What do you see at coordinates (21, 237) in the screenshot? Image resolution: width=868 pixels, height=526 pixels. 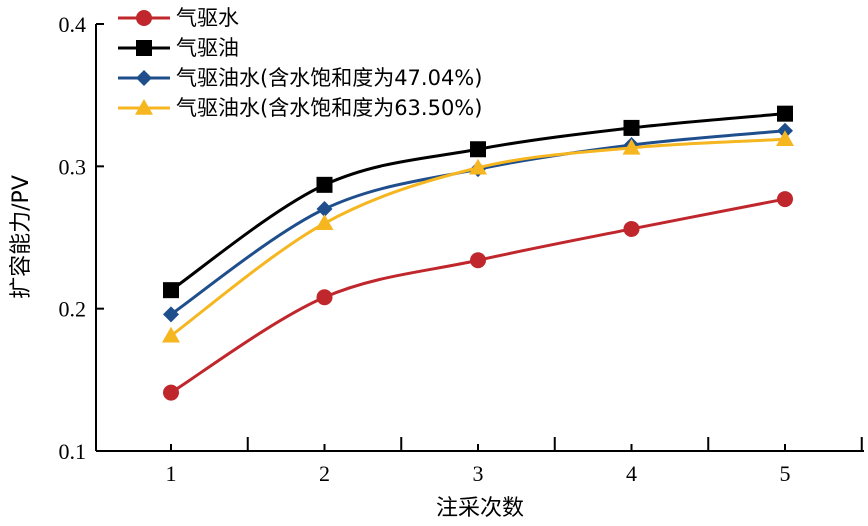 I see `y-axis-title: 扩容能力/PV` at bounding box center [21, 237].